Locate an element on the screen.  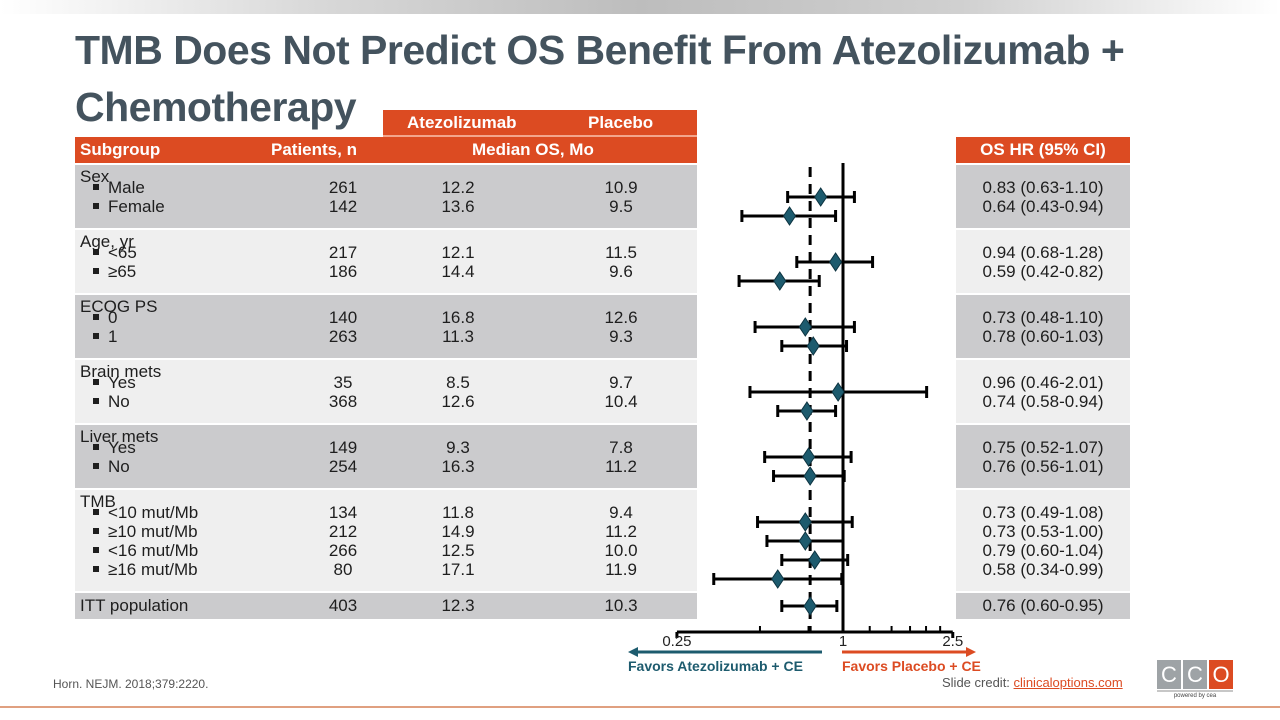
hr-value: 0.76 (0.56-1.01) is located at coordinates (1043, 466).